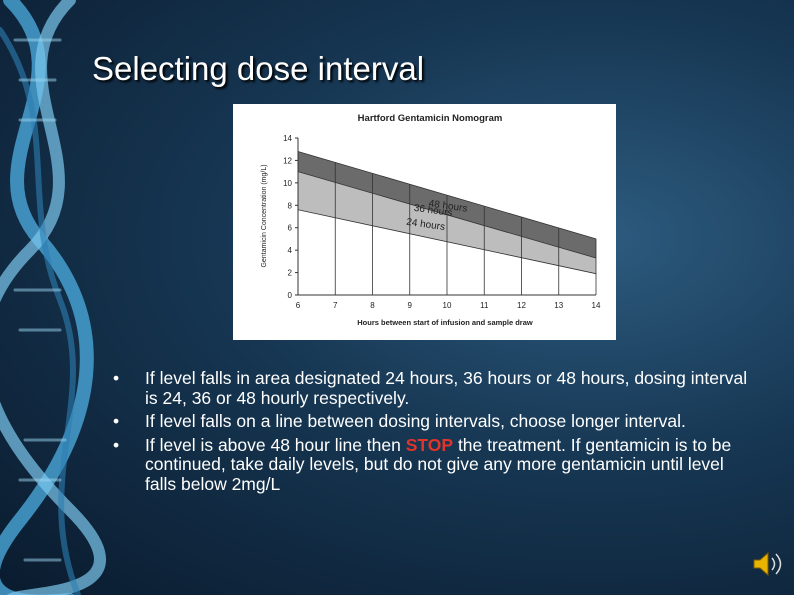  What do you see at coordinates (767, 564) in the screenshot?
I see `speaker-icon` at bounding box center [767, 564].